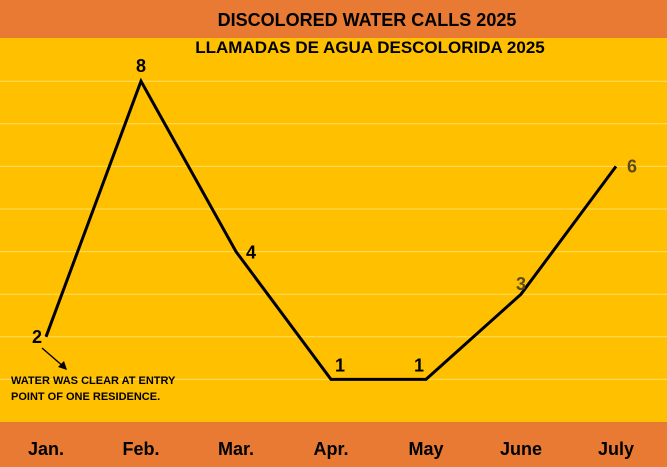  I want to click on chart-title: DISCOLORED WATER CALLS 2025, so click(367, 20).